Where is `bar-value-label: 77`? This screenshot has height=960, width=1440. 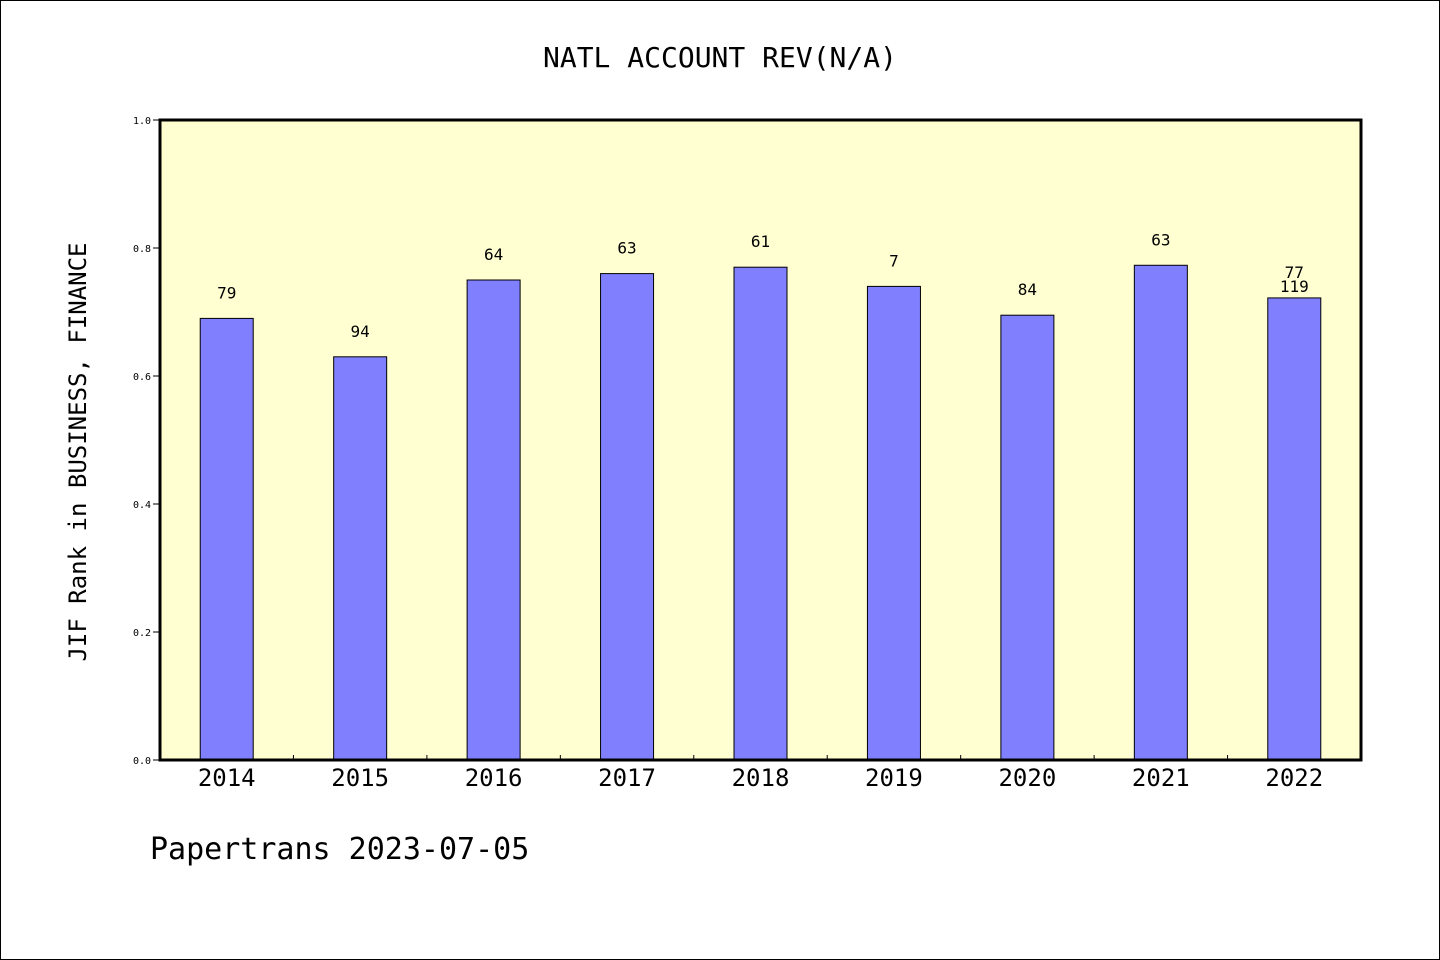 bar-value-label: 77 is located at coordinates (1294, 272).